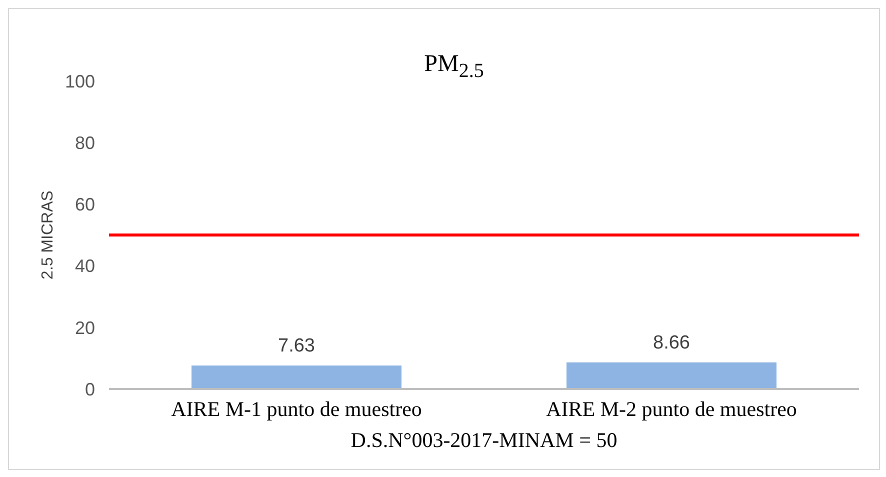 Image resolution: width=886 pixels, height=477 pixels. Describe the element at coordinates (484, 440) in the screenshot. I see `x-axis-title: D.S.N°003-2017-MINAM = 50` at that location.